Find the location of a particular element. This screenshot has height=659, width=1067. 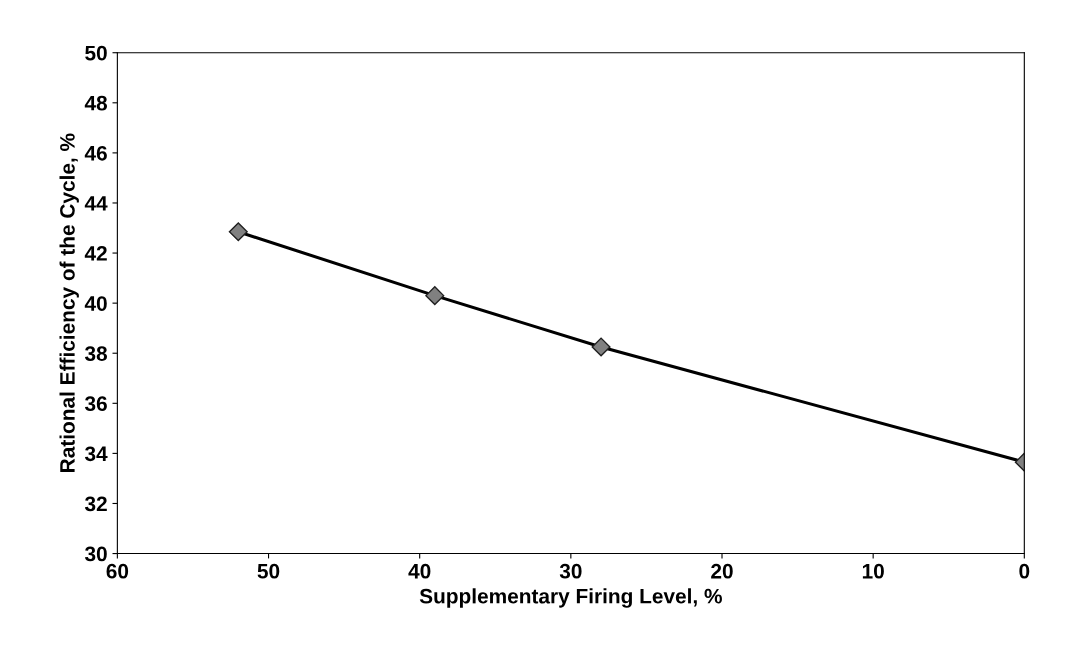

y-tick-label: 50 is located at coordinates (96, 53).